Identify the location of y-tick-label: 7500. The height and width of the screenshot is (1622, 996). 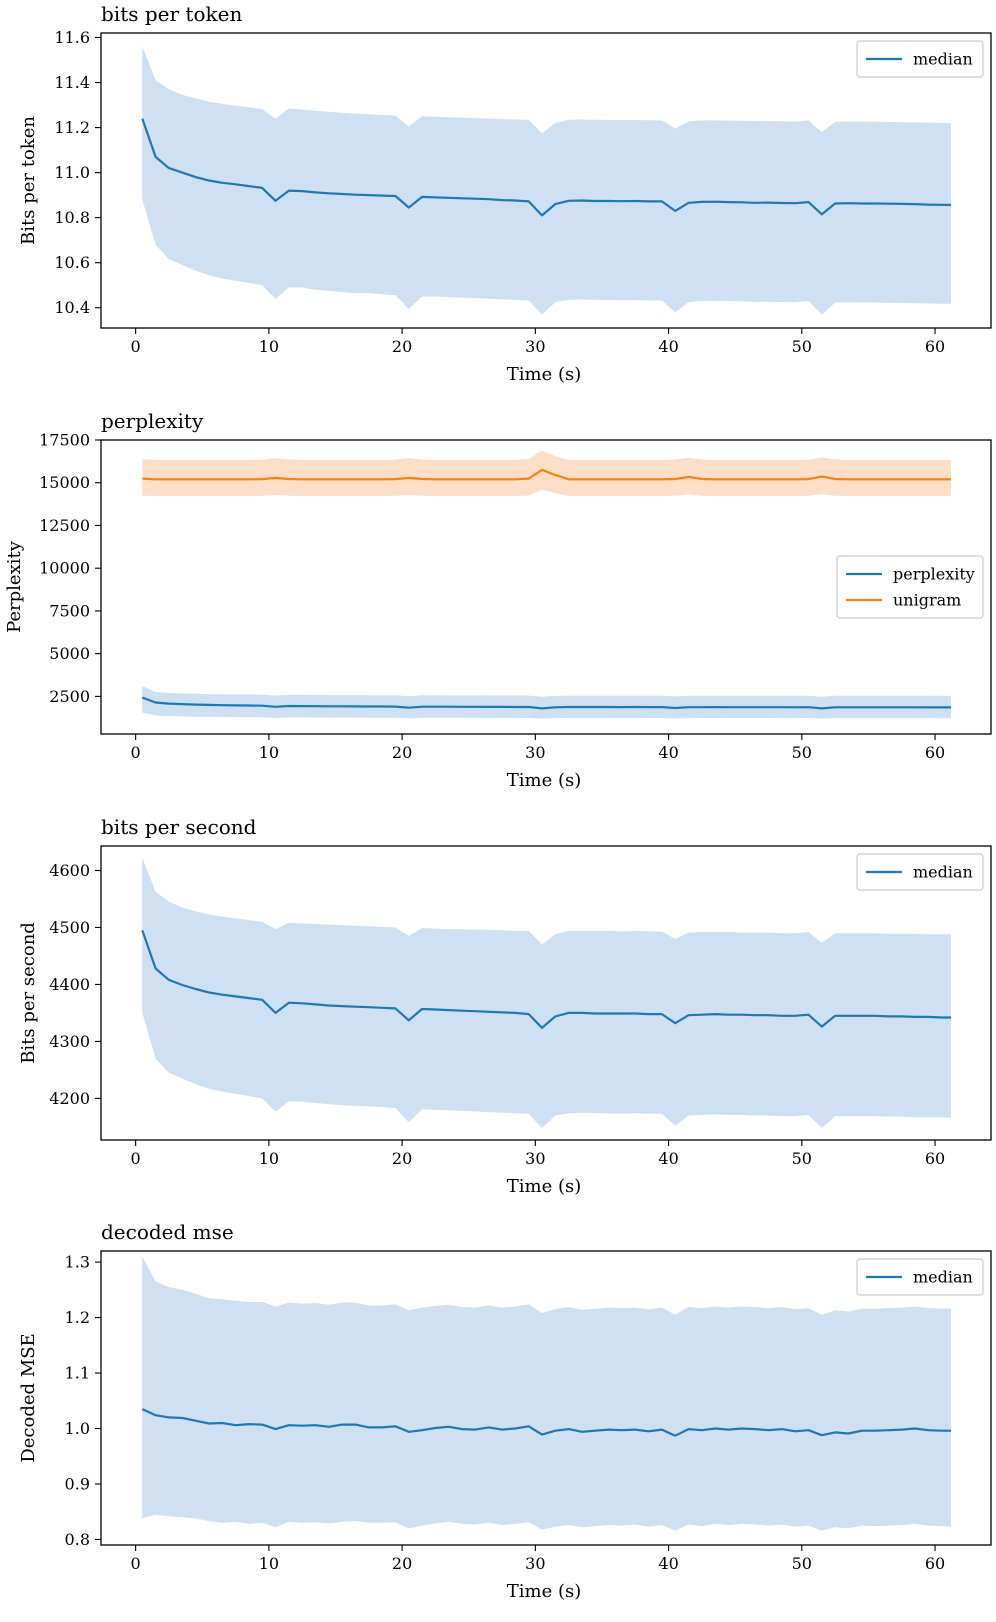
(69, 610).